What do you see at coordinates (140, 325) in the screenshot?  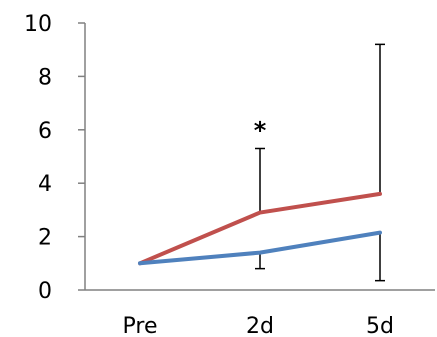 I see `x-tick-label: Pre` at bounding box center [140, 325].